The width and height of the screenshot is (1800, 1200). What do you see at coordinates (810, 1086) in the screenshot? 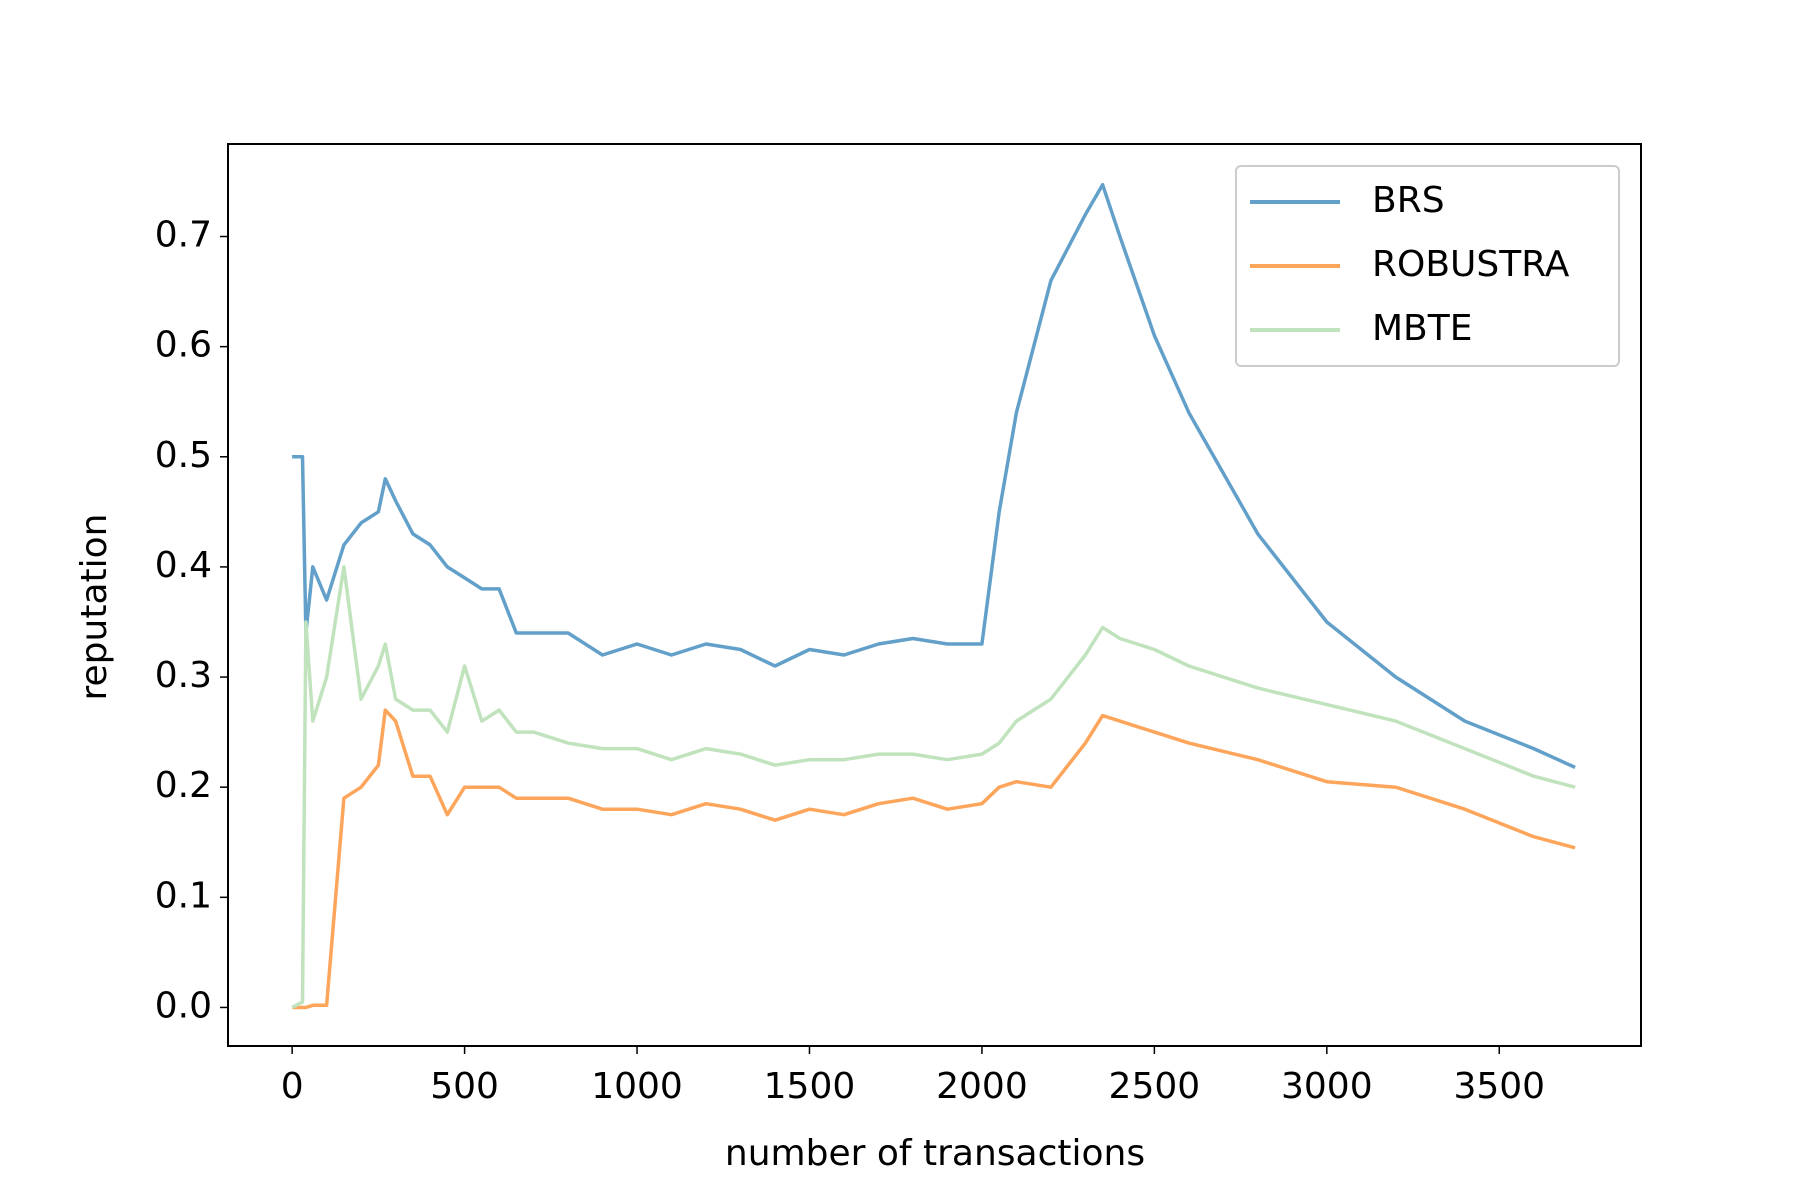
I see `x-tick-label: 1500` at bounding box center [810, 1086].